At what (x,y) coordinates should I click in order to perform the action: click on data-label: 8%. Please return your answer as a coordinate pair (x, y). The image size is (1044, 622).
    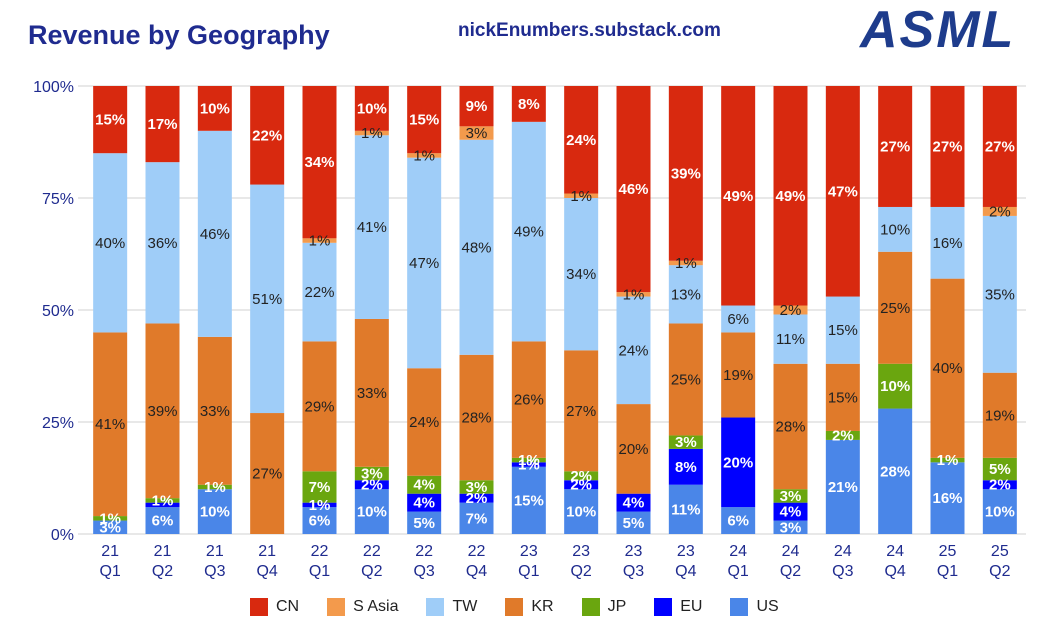
    Looking at the image, I should click on (529, 104).